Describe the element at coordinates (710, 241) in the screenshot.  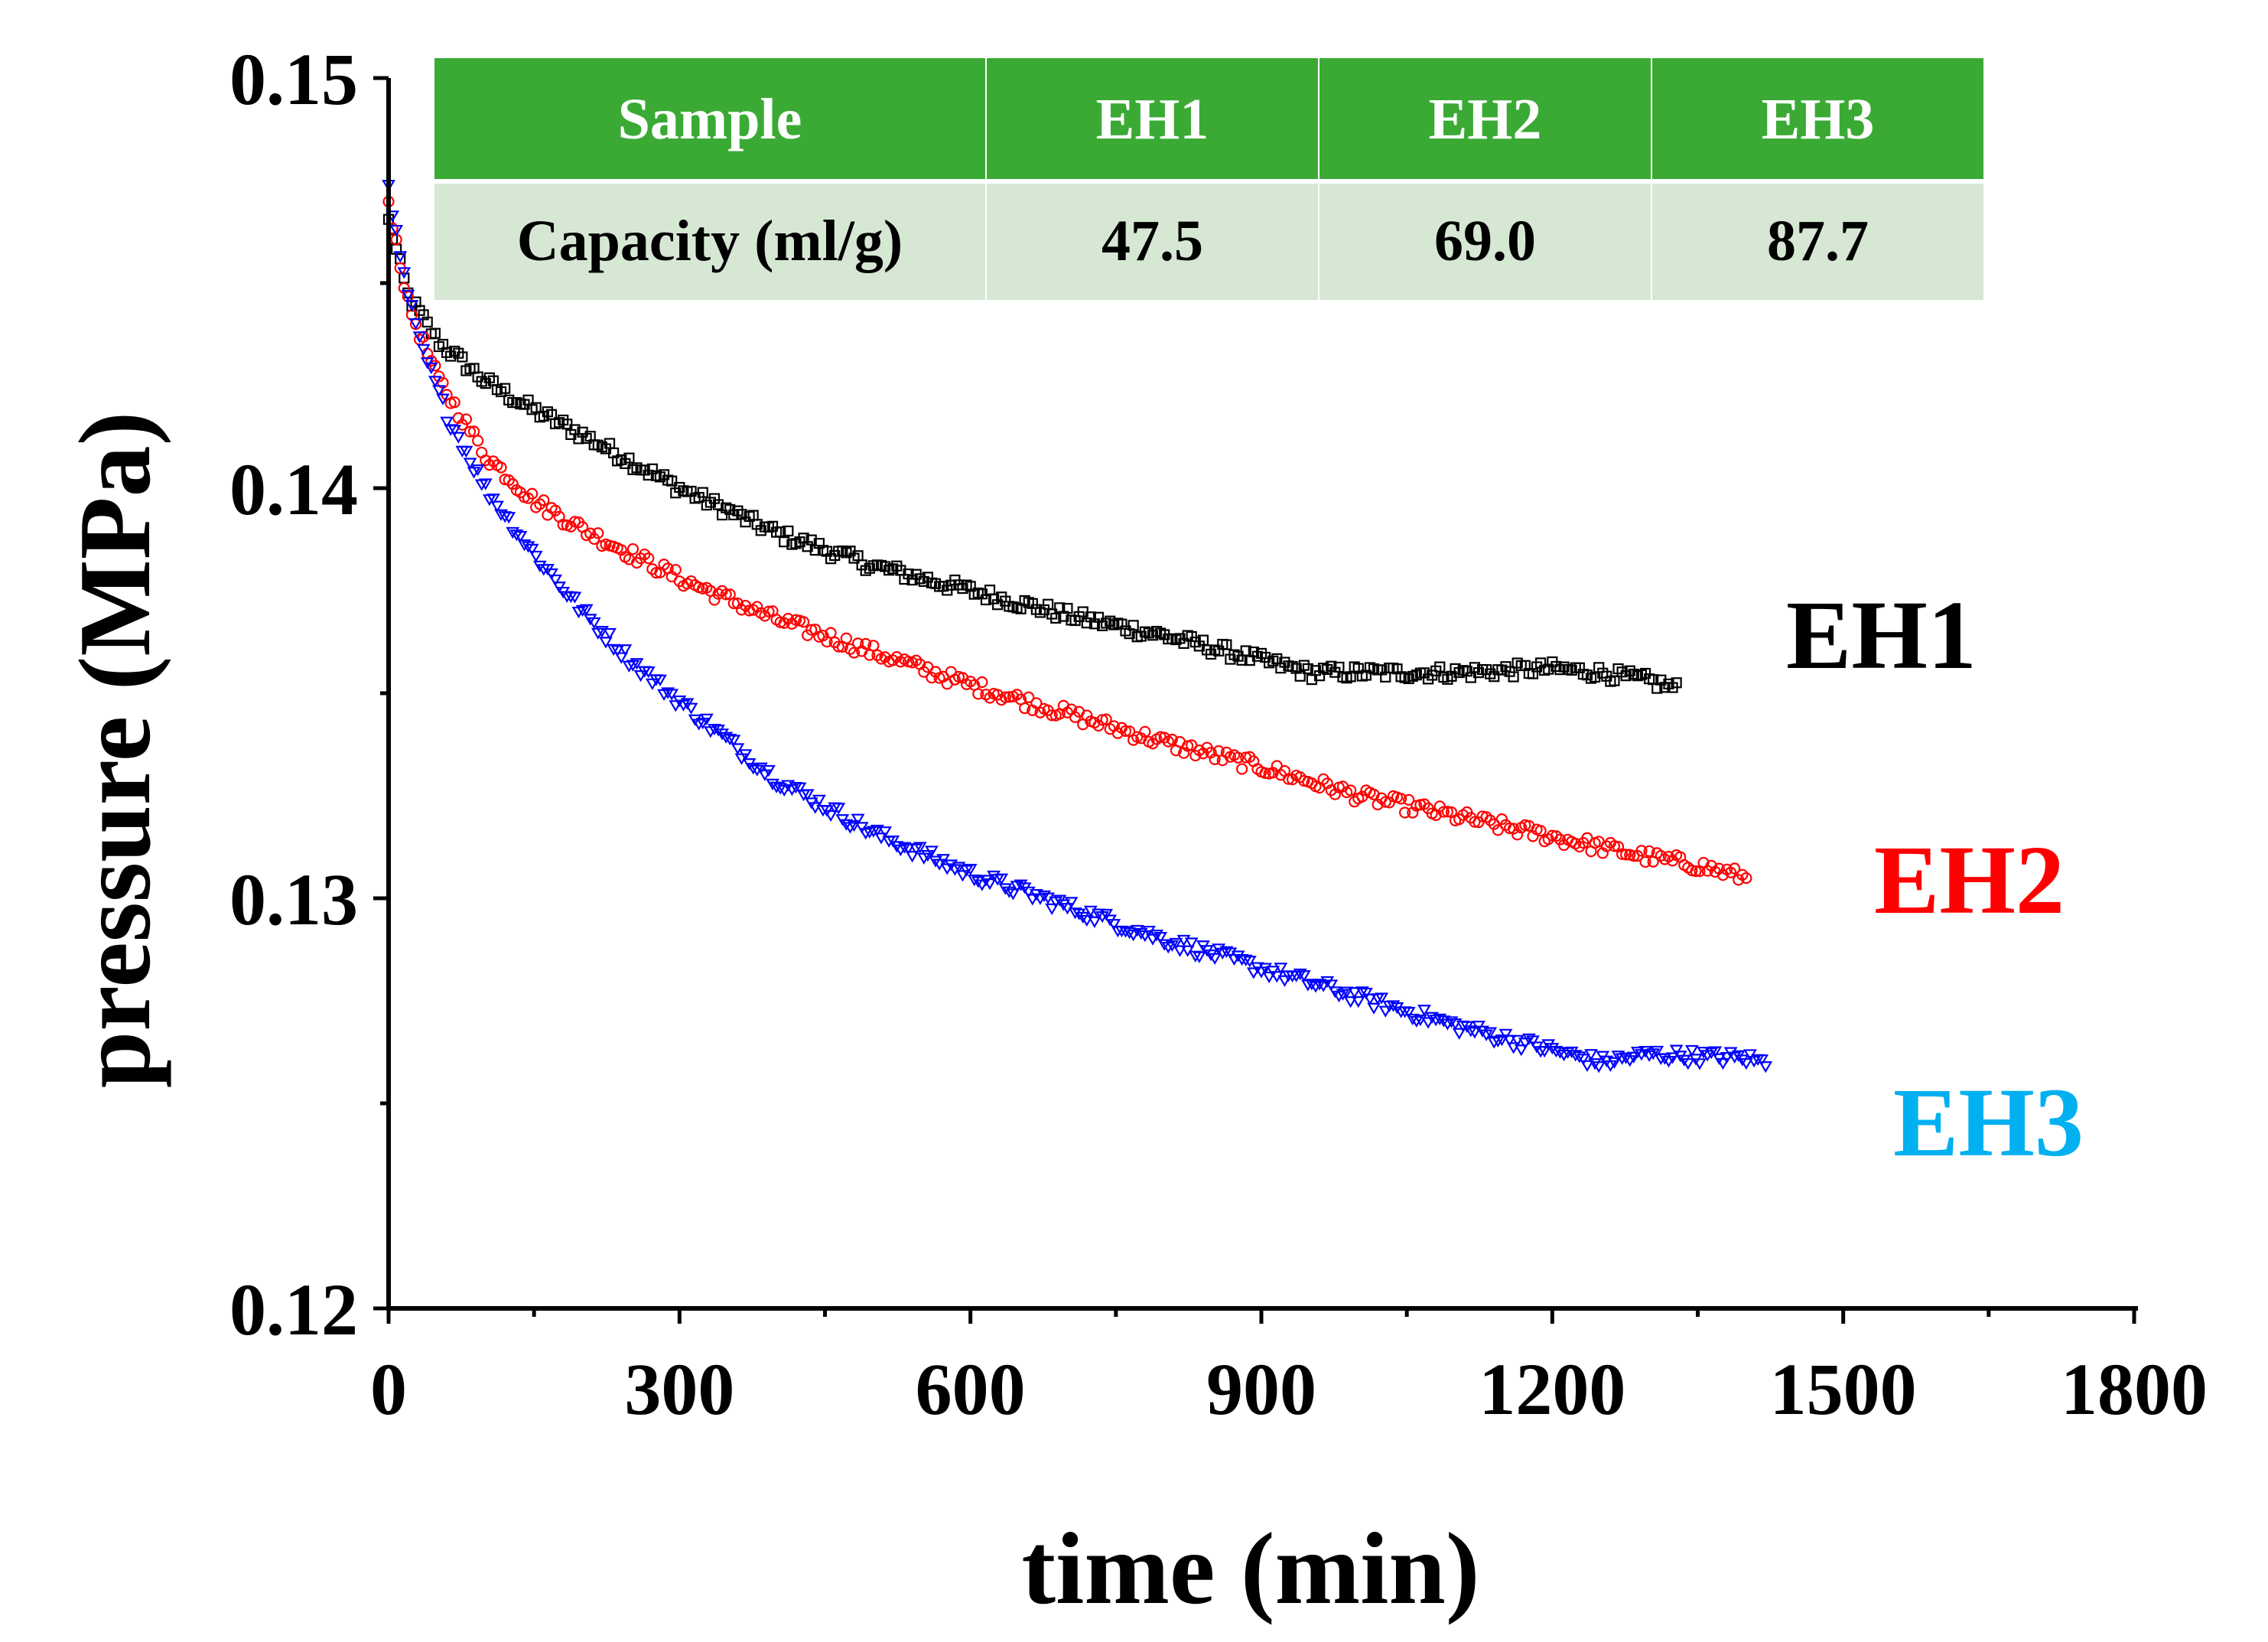
I see `table-body-text: Capacity (ml/g)` at that location.